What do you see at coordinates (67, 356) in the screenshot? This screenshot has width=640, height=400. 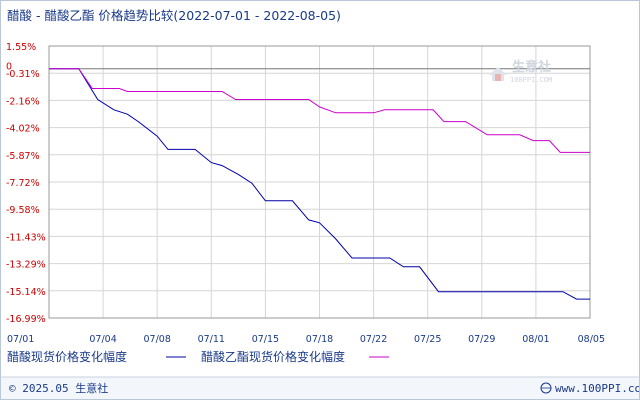 I see `legend-label-acetic-acid: 醋酸现货价格变化幅度` at bounding box center [67, 356].